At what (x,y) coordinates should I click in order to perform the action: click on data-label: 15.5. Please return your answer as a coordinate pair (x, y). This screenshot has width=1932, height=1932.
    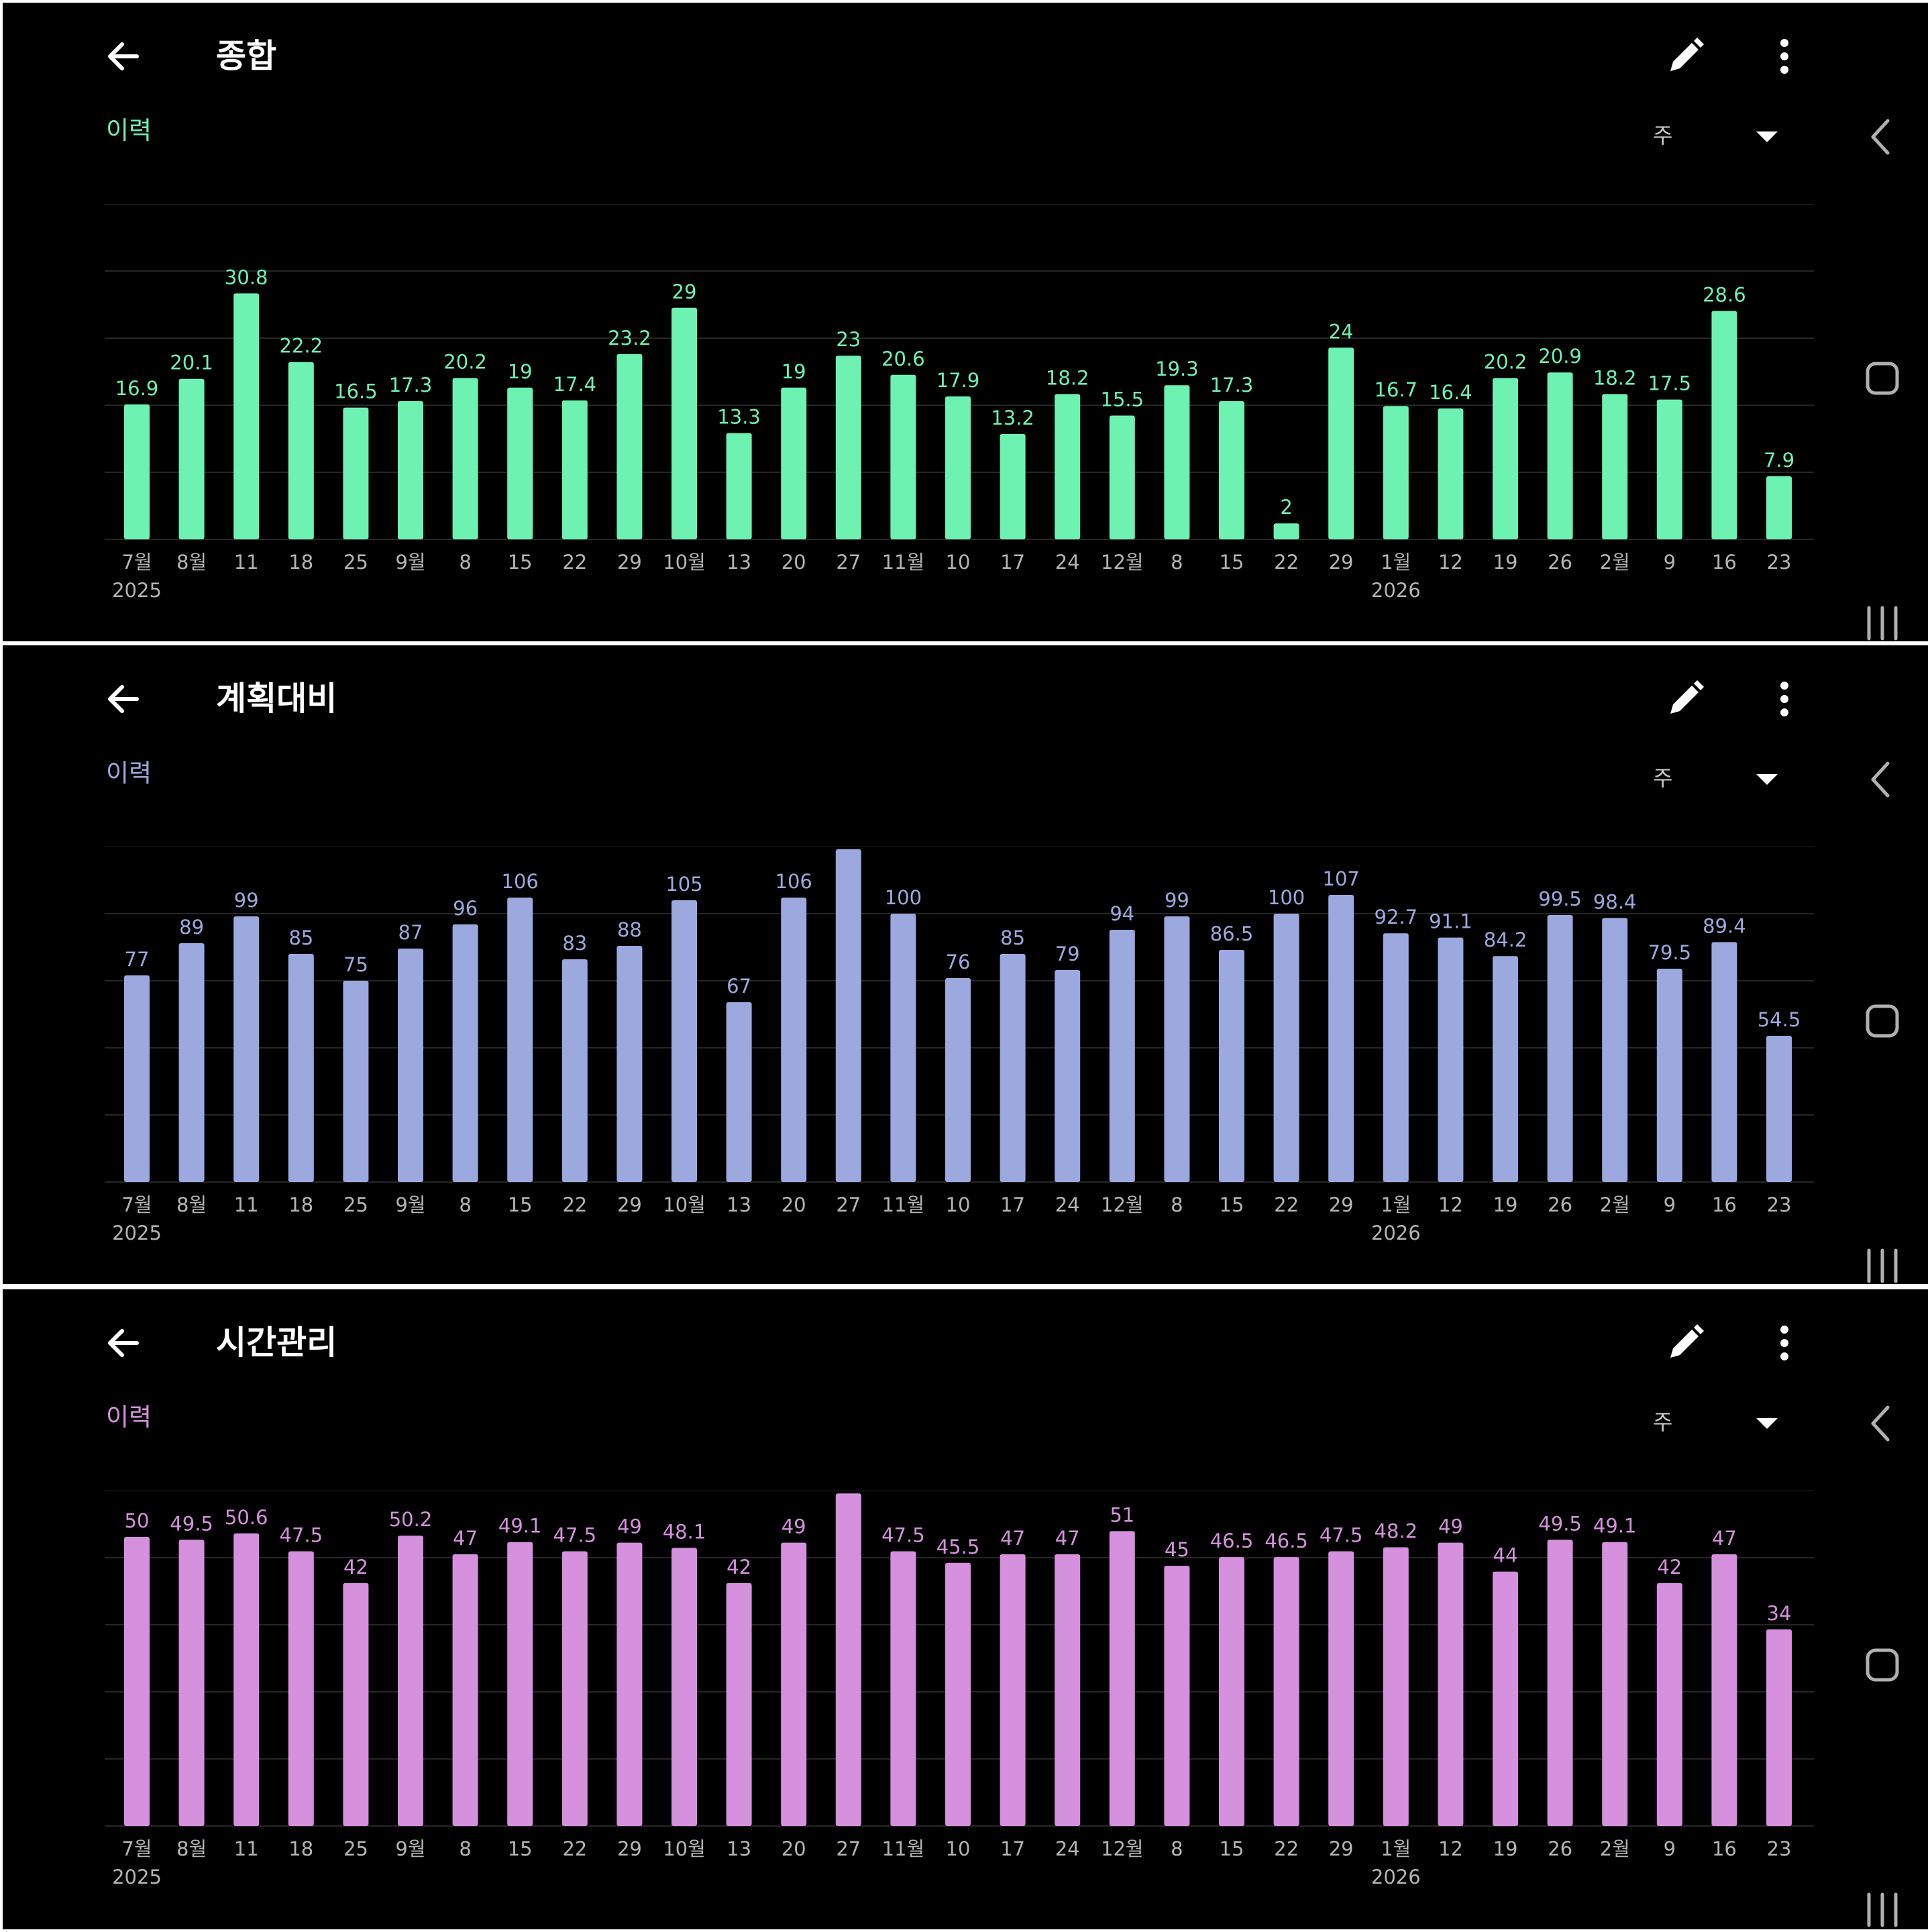
    Looking at the image, I should click on (1122, 399).